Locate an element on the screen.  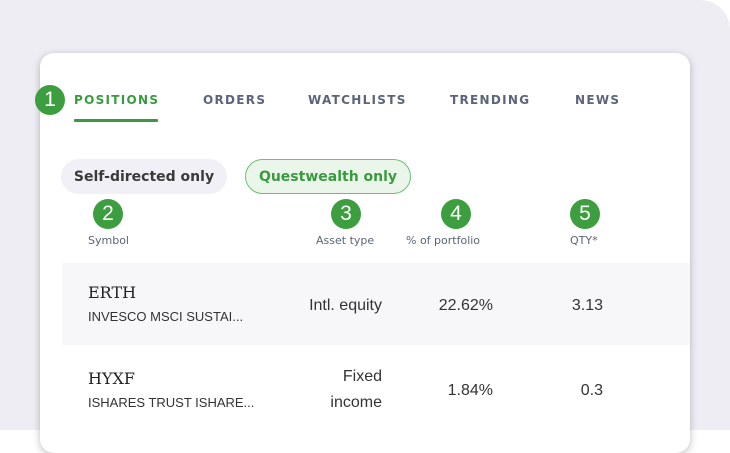
percent: 1.84% is located at coordinates (470, 390).